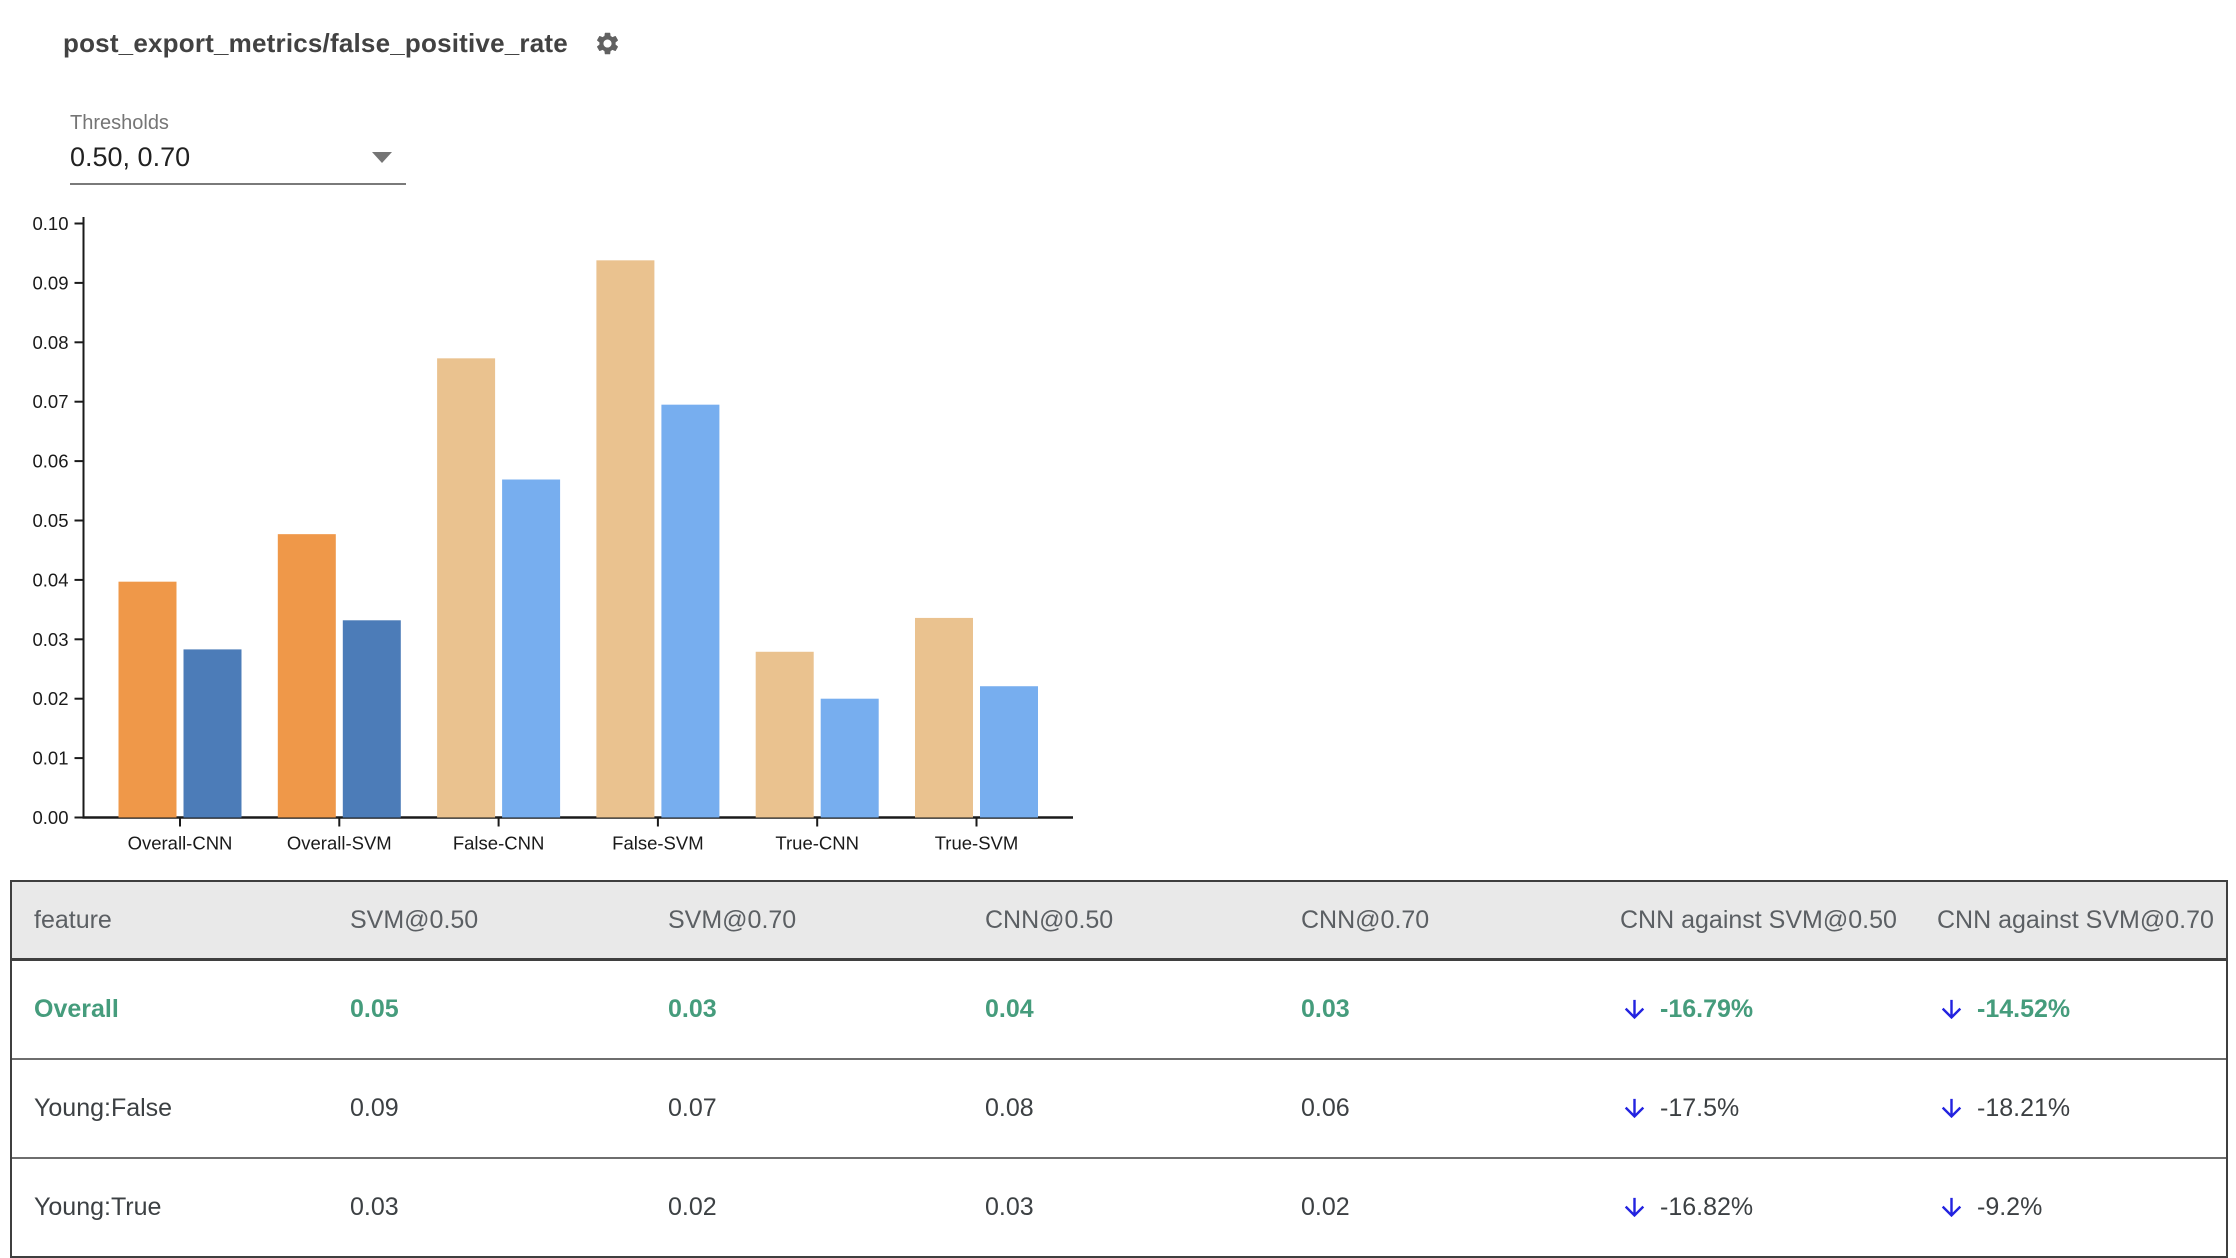 The width and height of the screenshot is (2236, 1258). Describe the element at coordinates (414, 919) in the screenshot. I see `col-header-svm-050: SVM@0.50` at that location.